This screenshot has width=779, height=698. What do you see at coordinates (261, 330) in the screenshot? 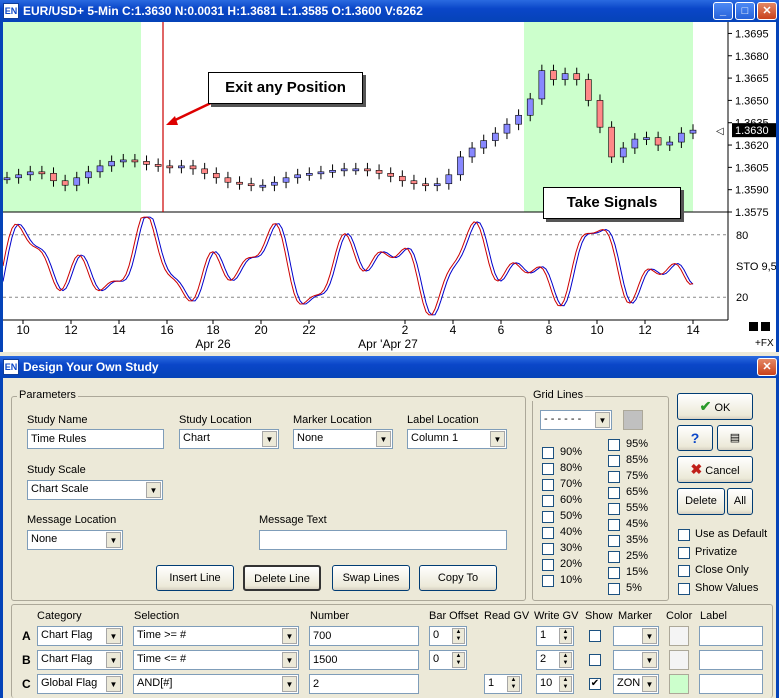
I see `time-tick-label: 20` at bounding box center [261, 330].